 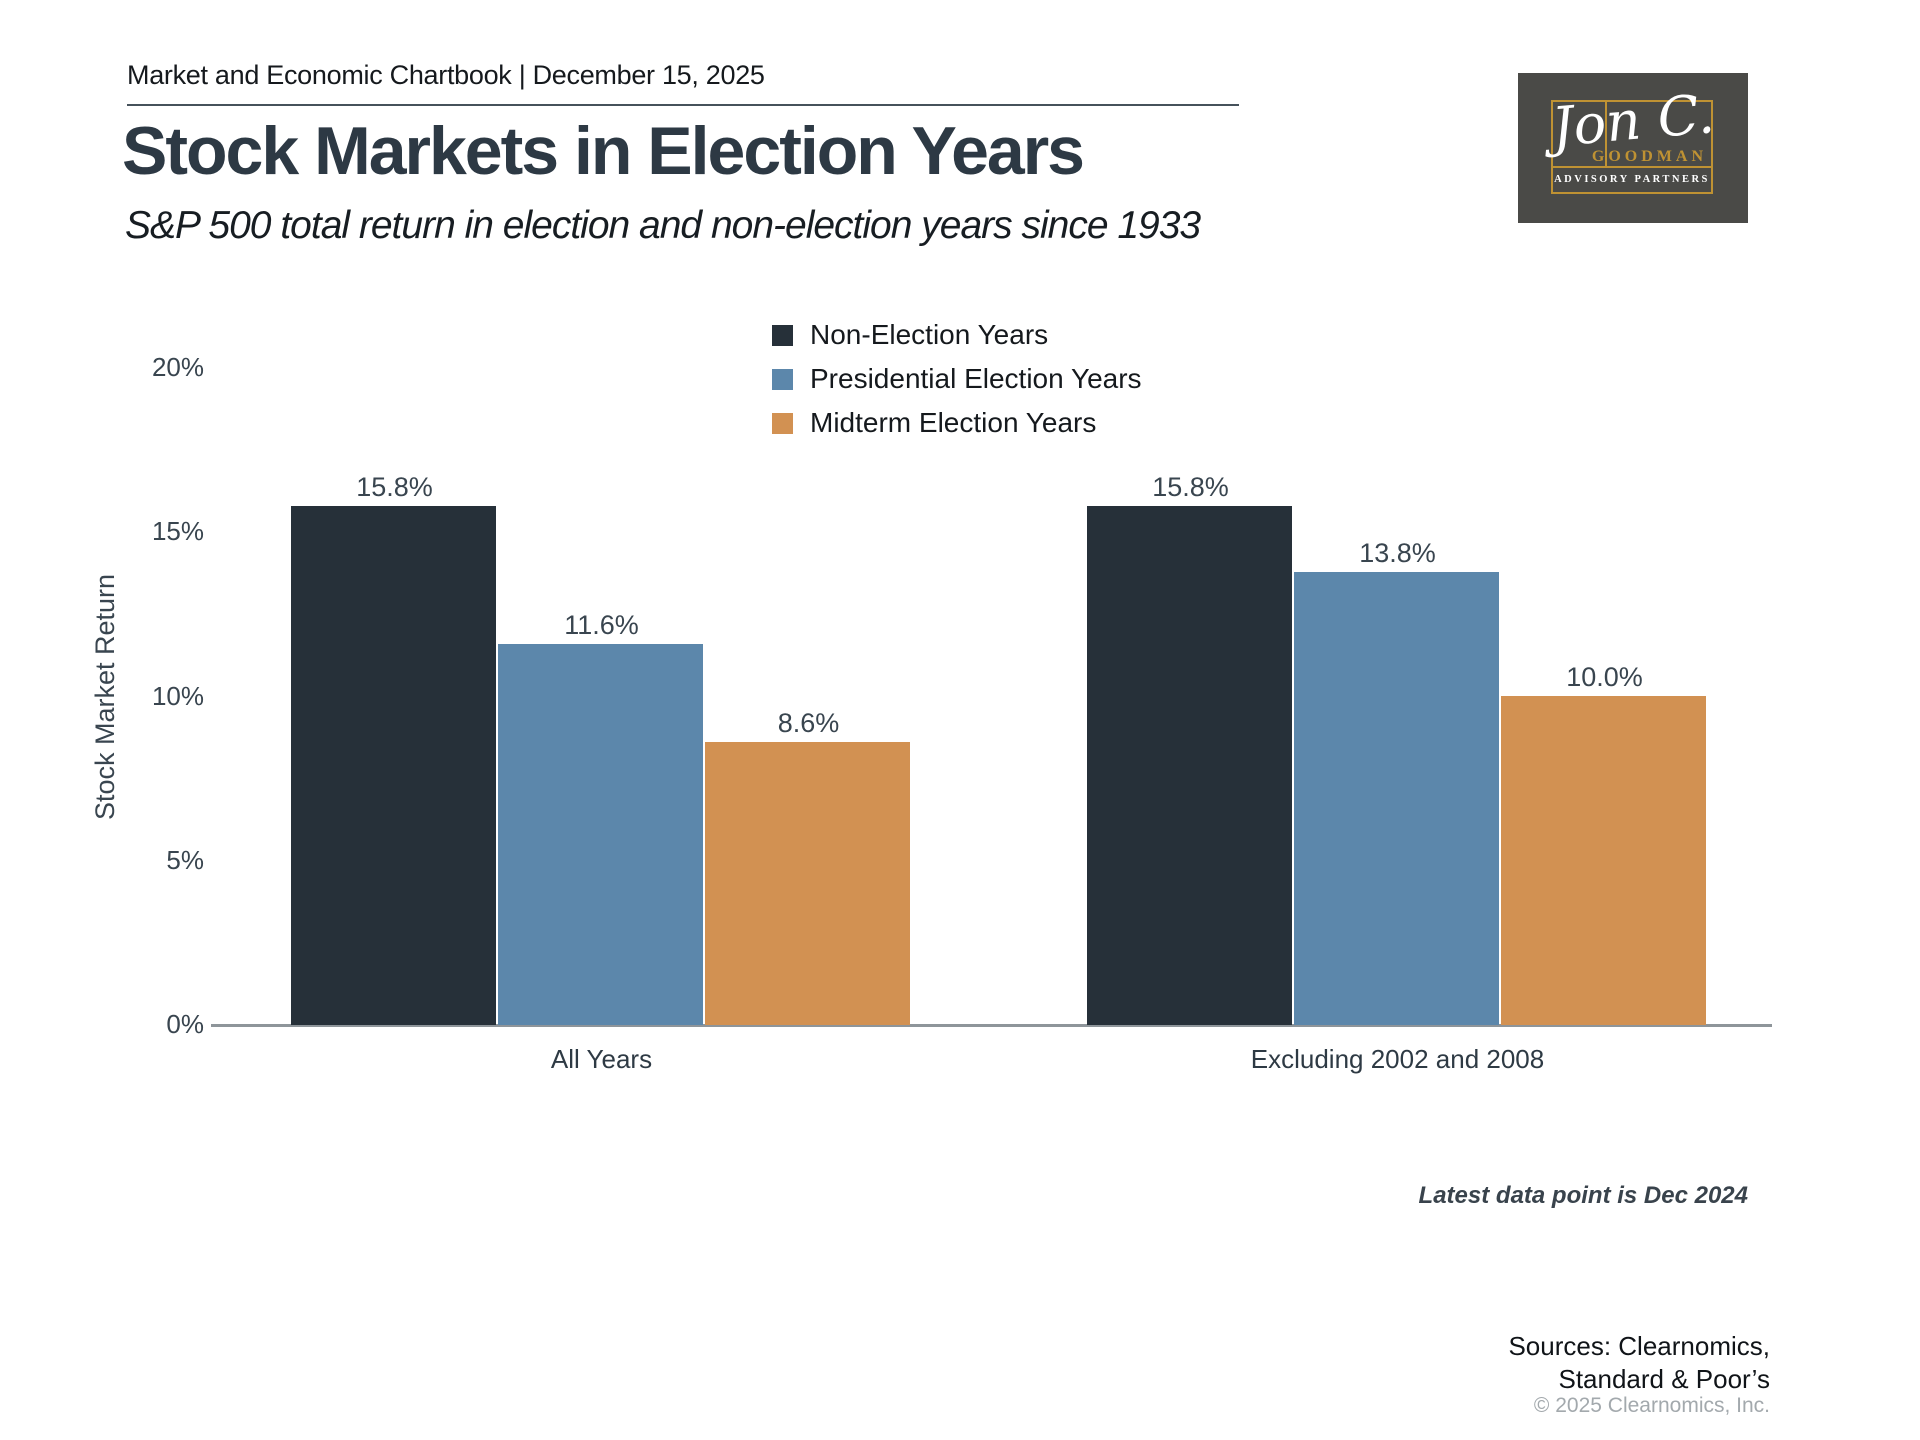 What do you see at coordinates (1606, 134) in the screenshot?
I see `logo-divider` at bounding box center [1606, 134].